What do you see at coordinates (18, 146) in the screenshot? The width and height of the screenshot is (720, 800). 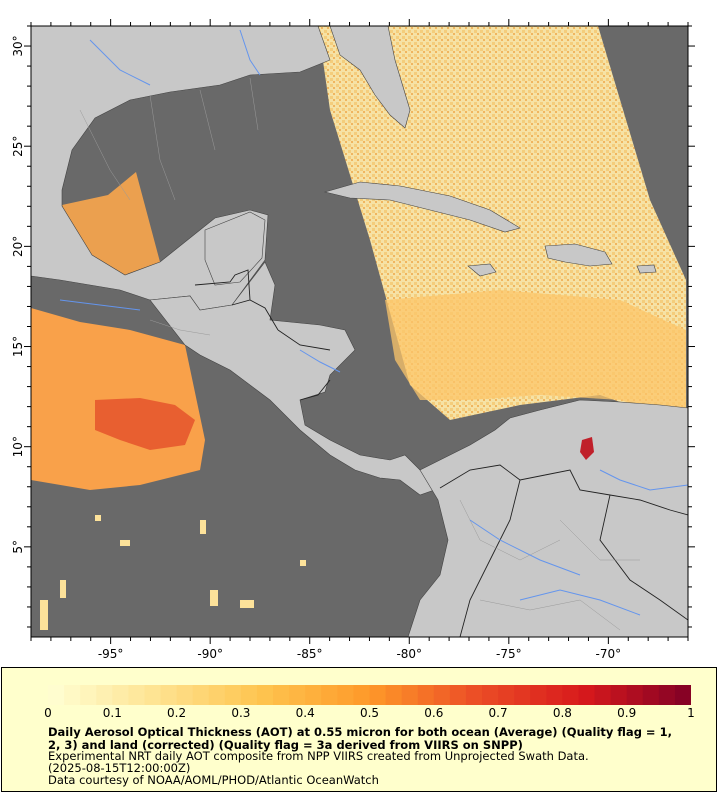 I see `lat-tick-label: 25°` at bounding box center [18, 146].